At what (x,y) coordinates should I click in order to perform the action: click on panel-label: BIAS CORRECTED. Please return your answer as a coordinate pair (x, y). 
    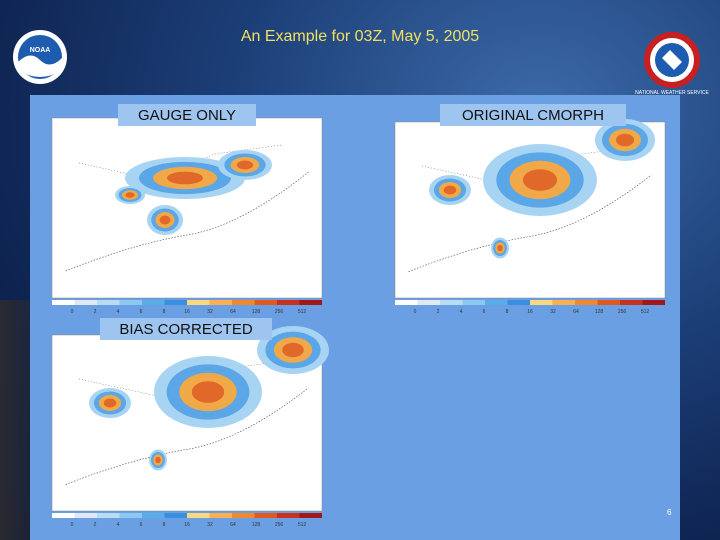
    Looking at the image, I should click on (186, 329).